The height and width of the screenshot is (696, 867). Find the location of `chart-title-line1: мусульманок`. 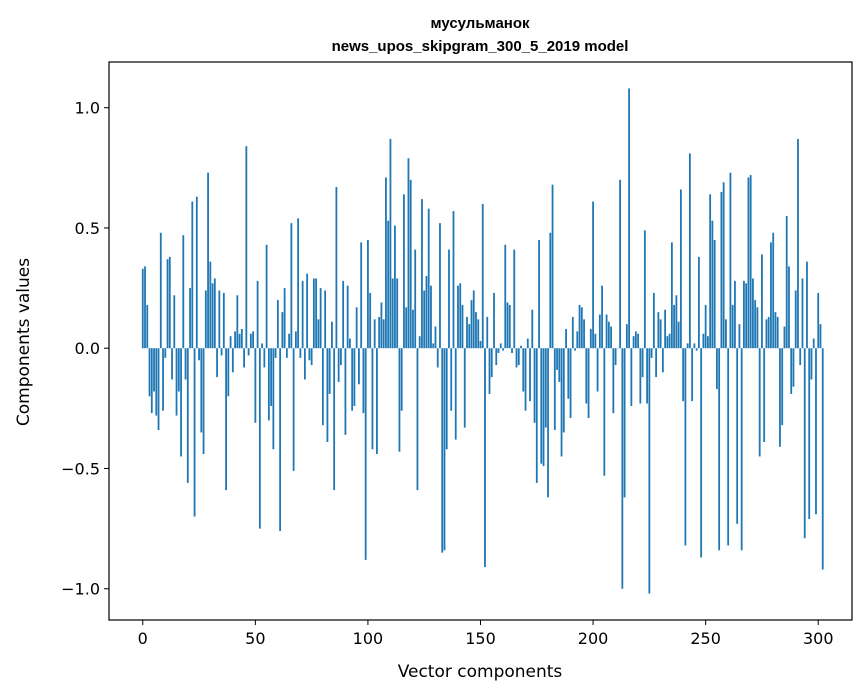

chart-title-line1: мусульманок is located at coordinates (480, 23).